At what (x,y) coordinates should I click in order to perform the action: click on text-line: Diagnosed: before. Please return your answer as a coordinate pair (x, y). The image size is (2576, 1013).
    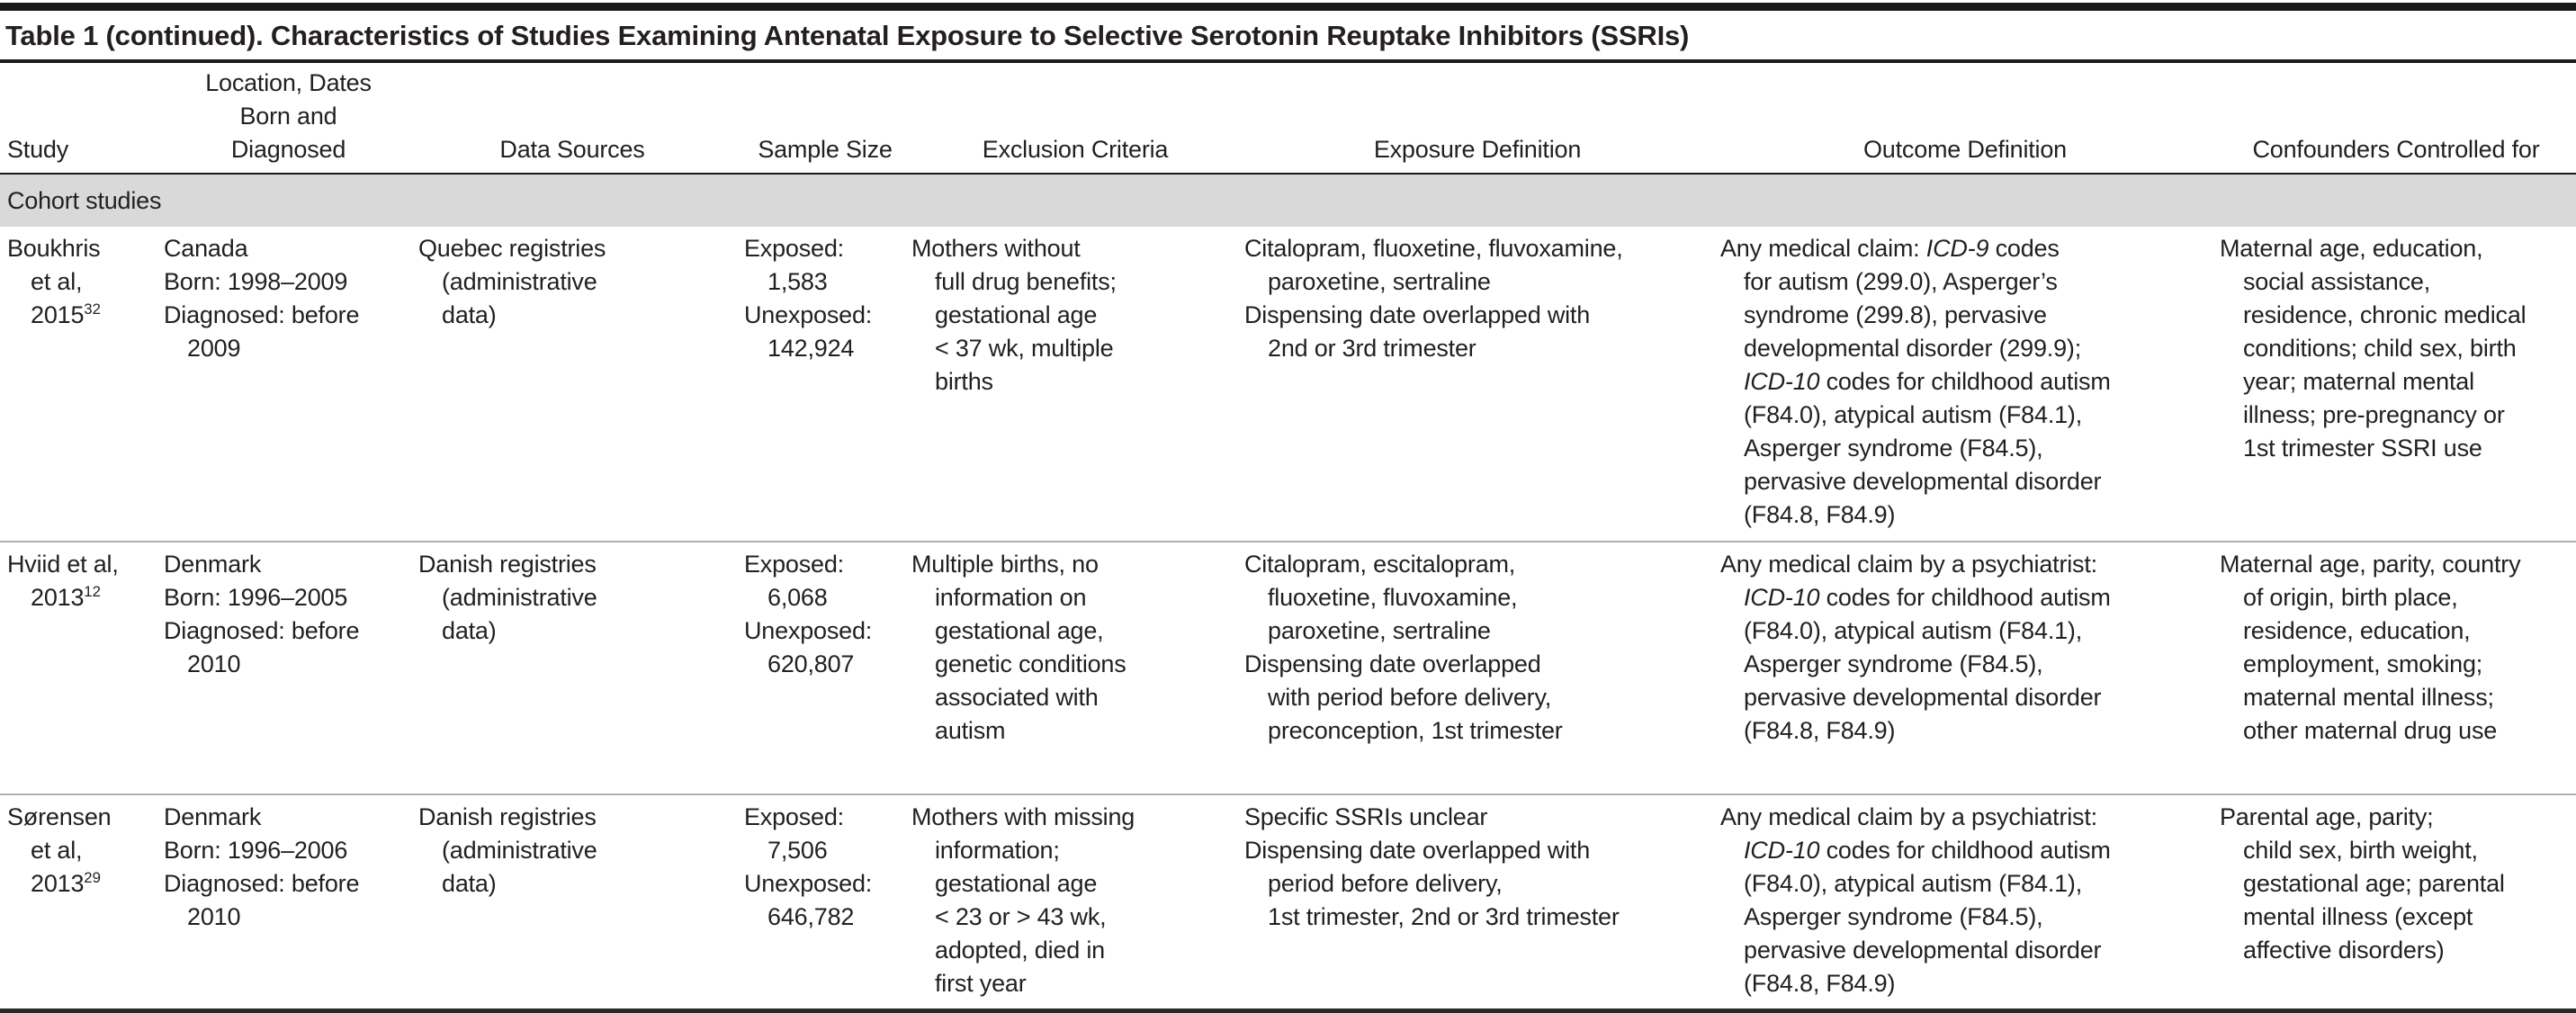
    Looking at the image, I should click on (262, 884).